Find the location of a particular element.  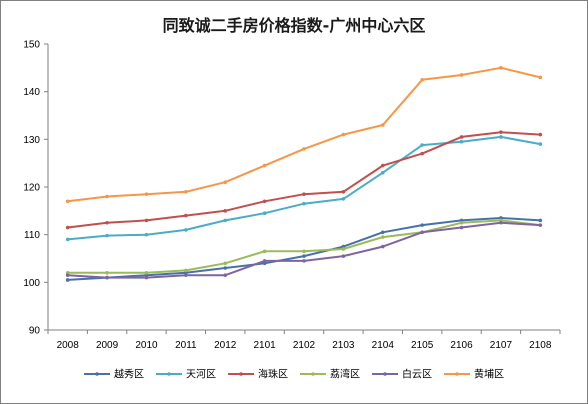

x-tick-label: 2104 is located at coordinates (383, 345).